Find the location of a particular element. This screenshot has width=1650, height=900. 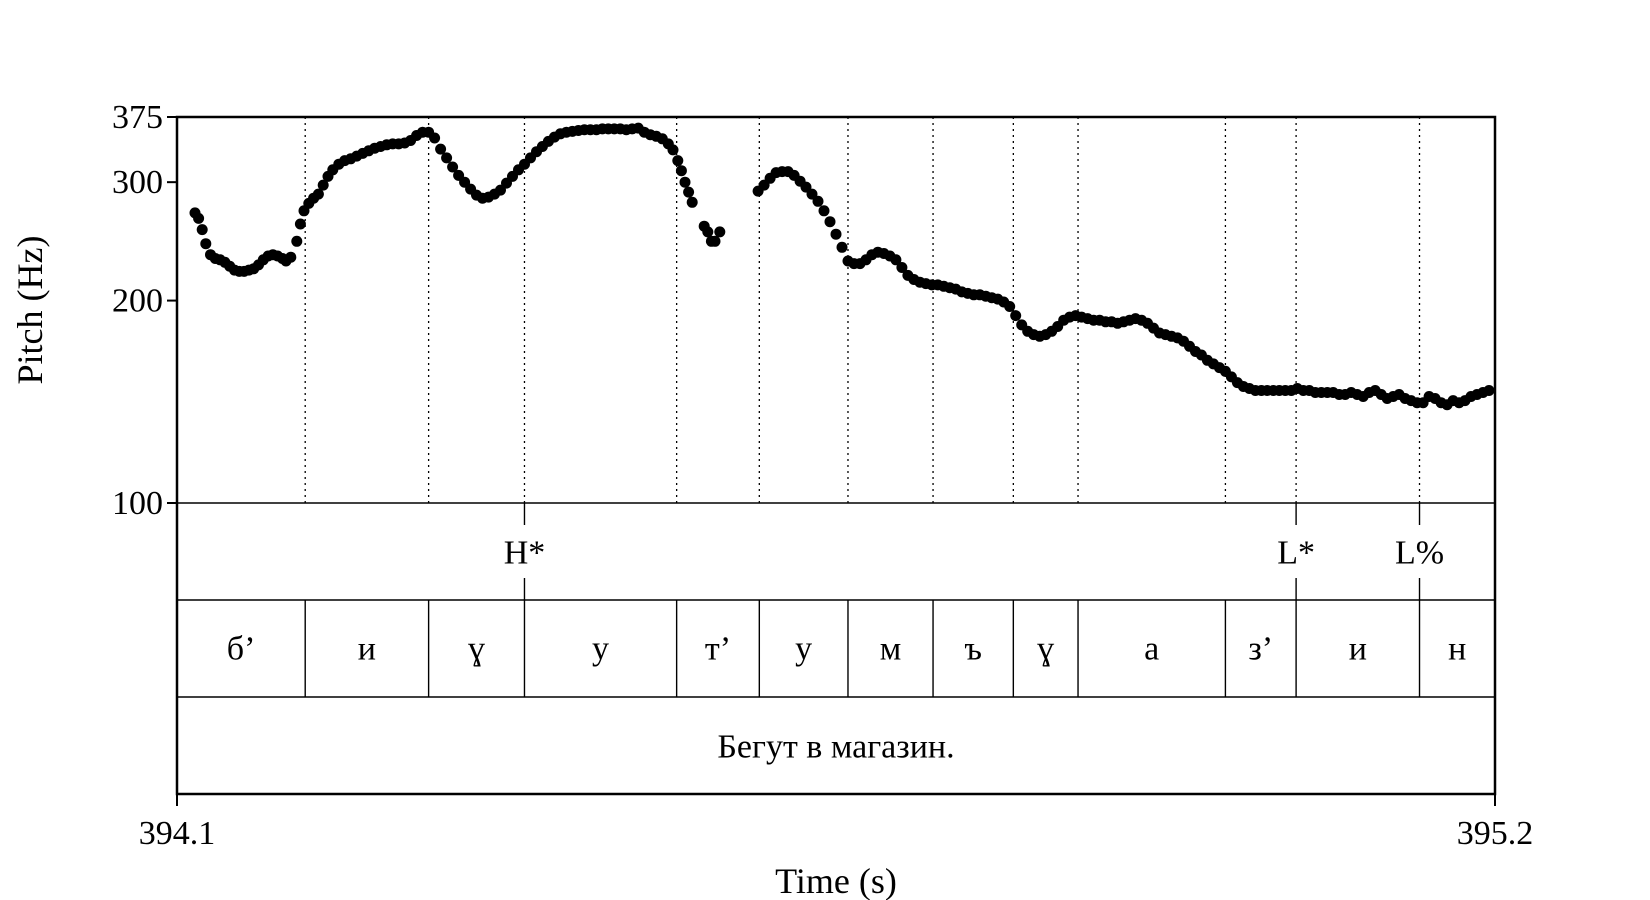

y-tick-label: 300 is located at coordinates (137, 182).